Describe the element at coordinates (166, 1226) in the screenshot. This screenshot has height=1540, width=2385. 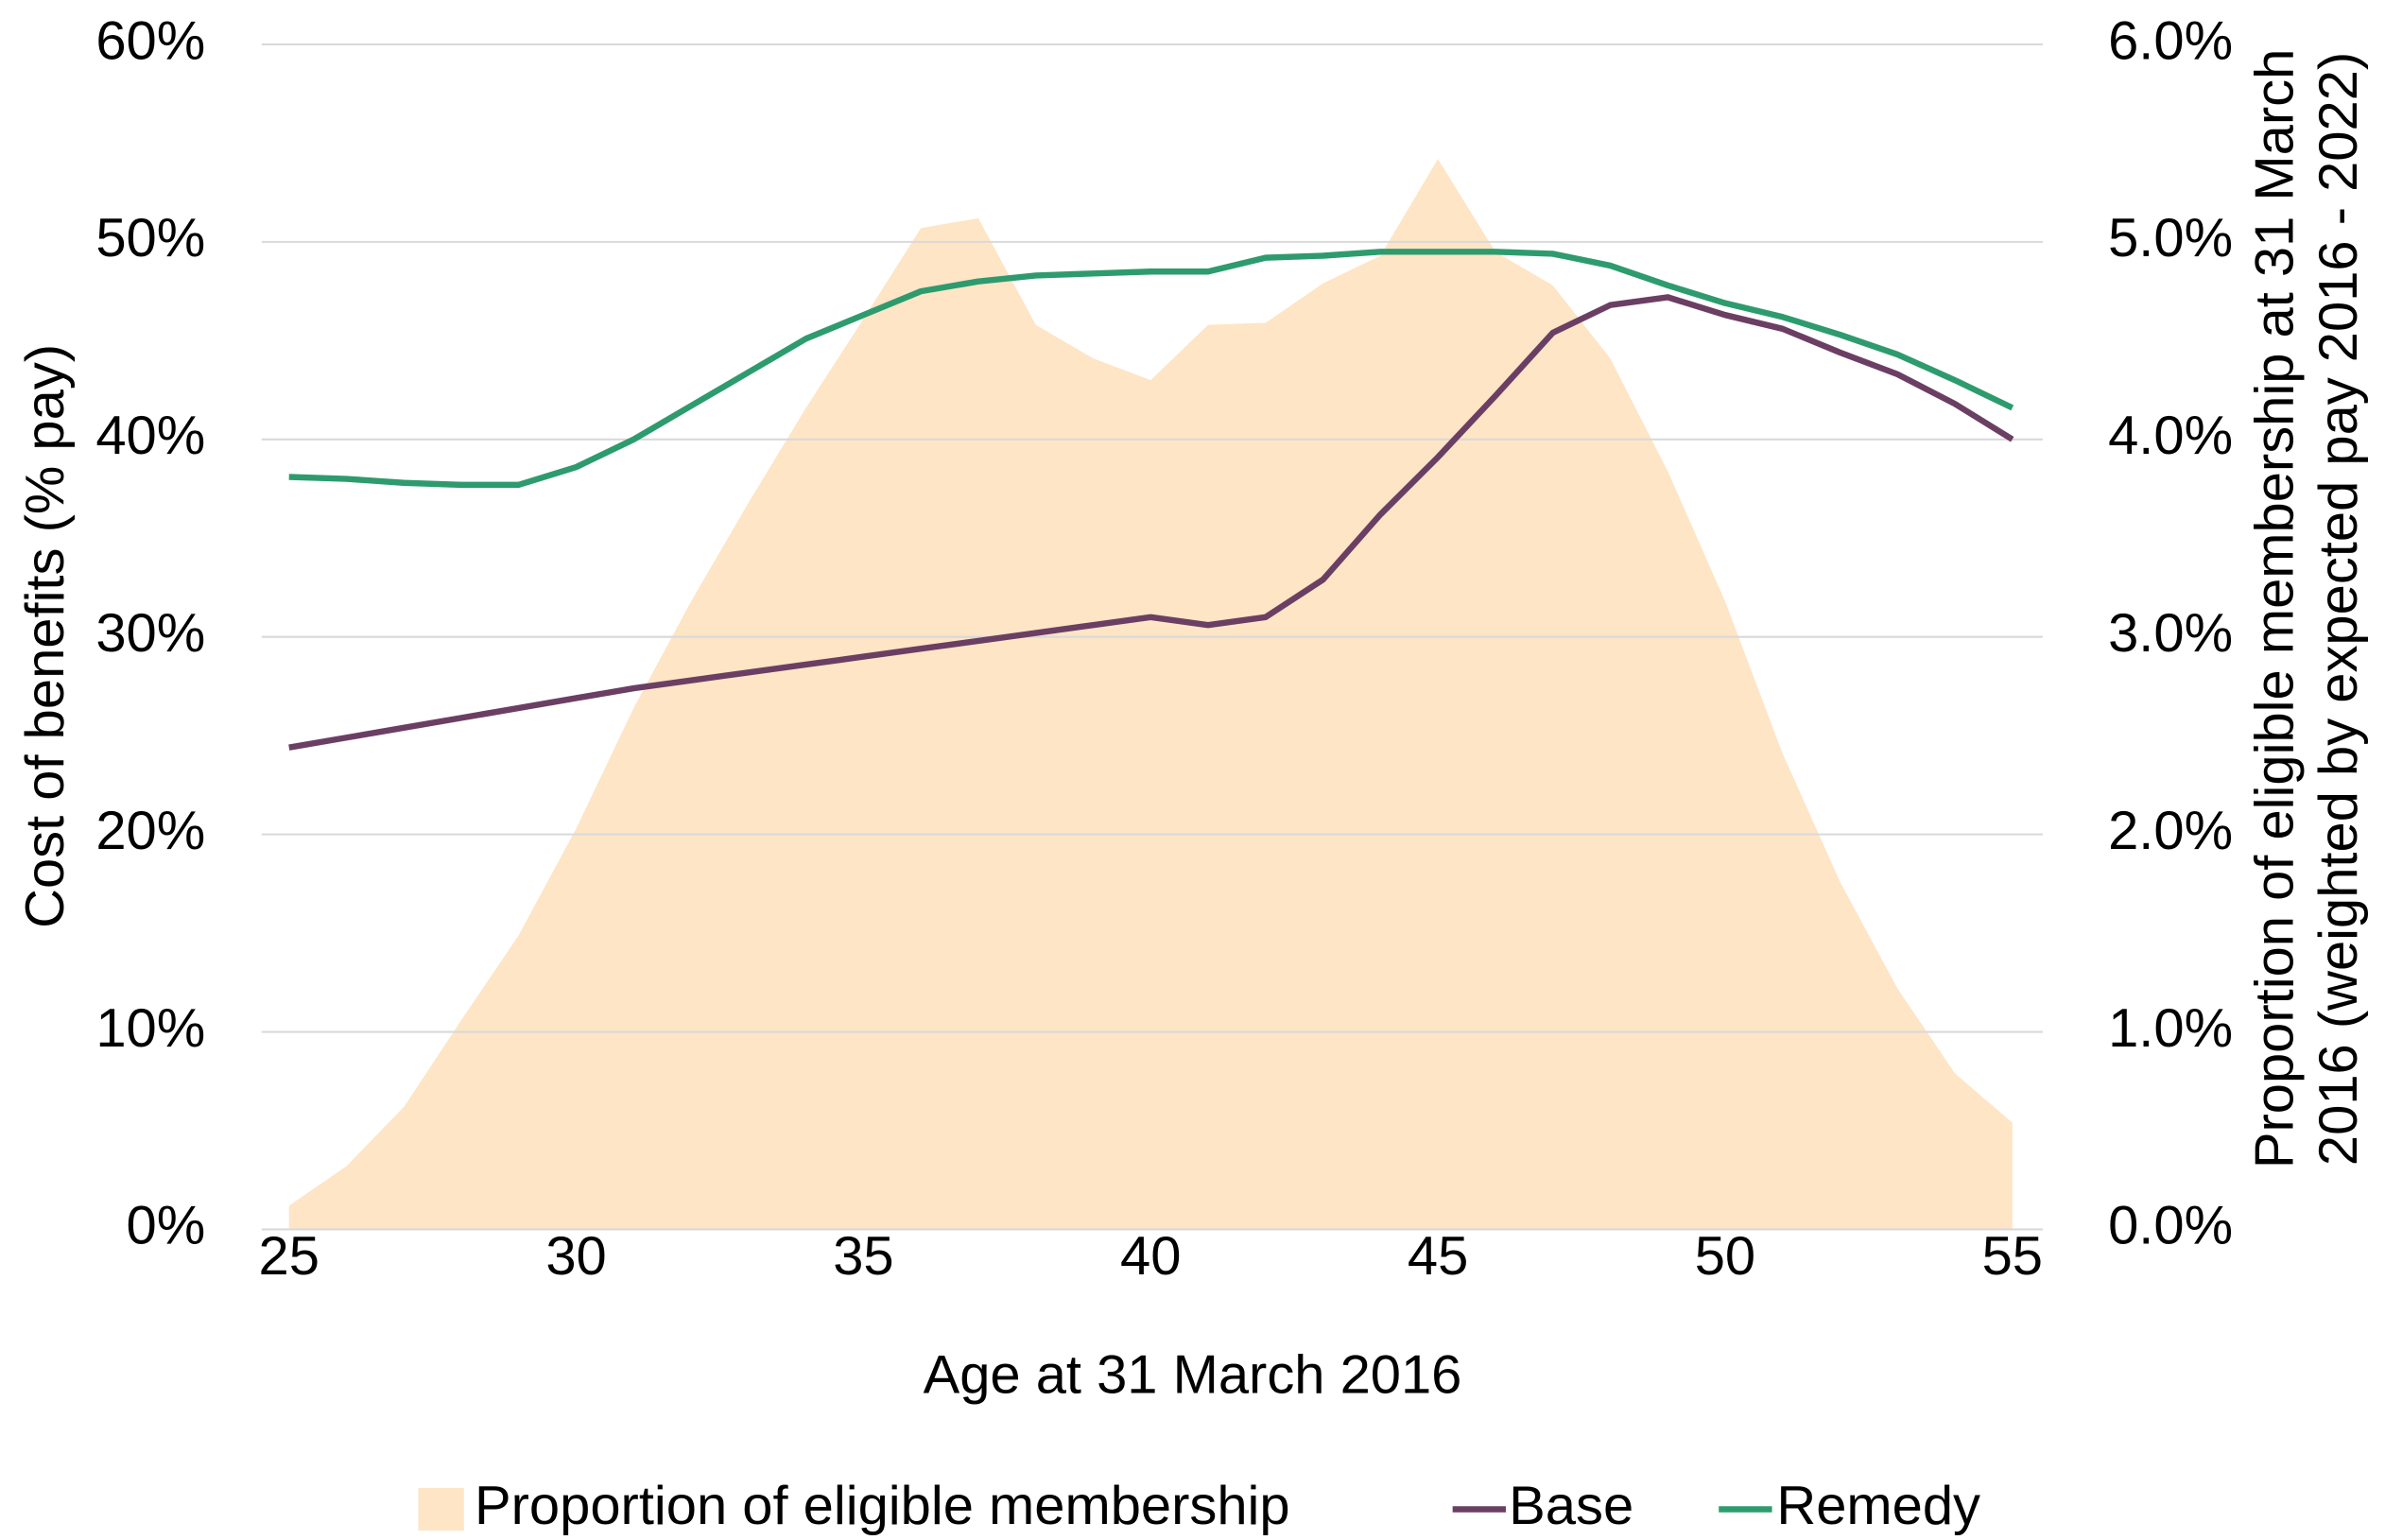
I see `y-tick-label: 0%` at that location.